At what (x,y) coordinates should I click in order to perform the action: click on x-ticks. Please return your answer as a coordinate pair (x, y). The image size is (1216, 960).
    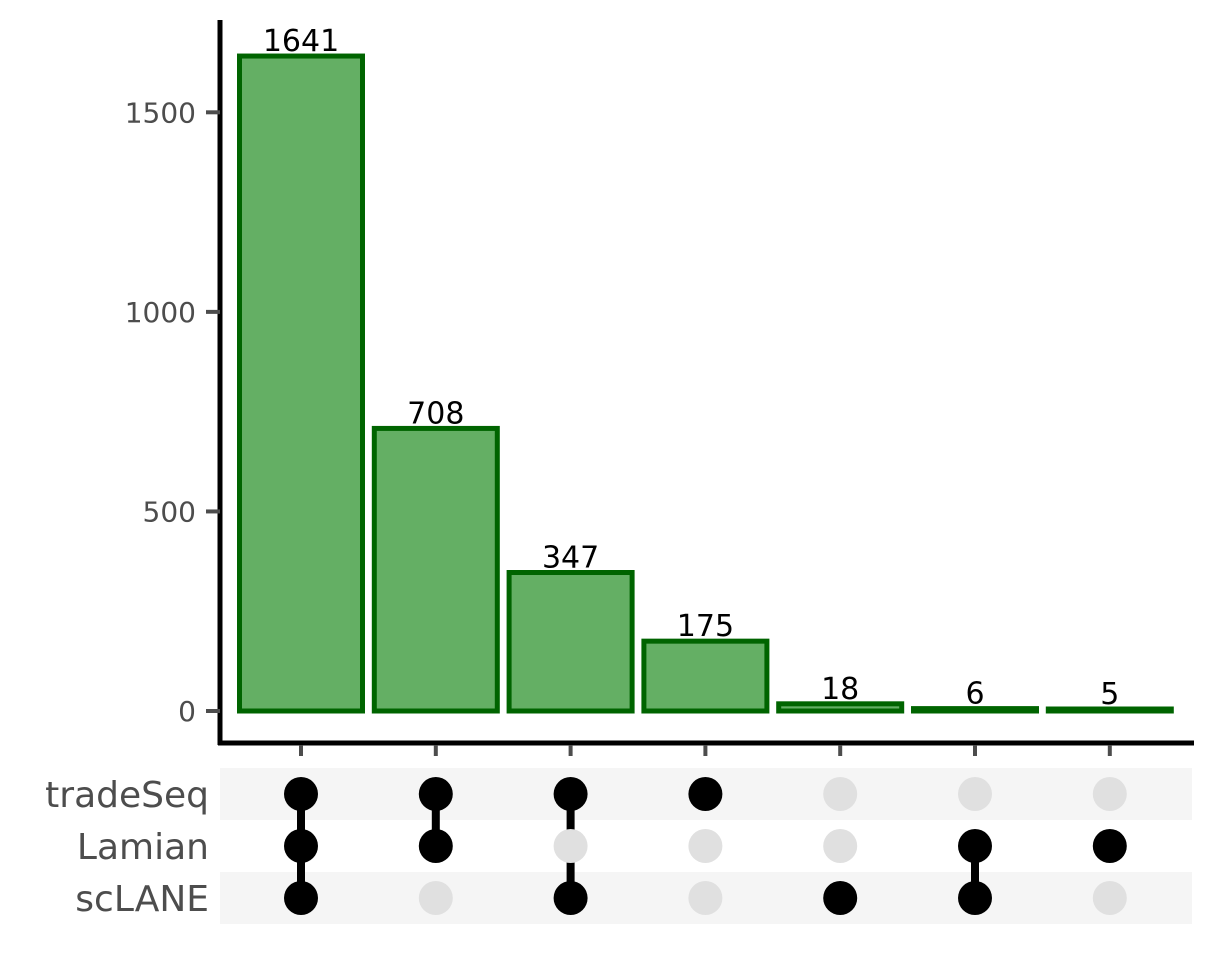
    Looking at the image, I should click on (705, 750).